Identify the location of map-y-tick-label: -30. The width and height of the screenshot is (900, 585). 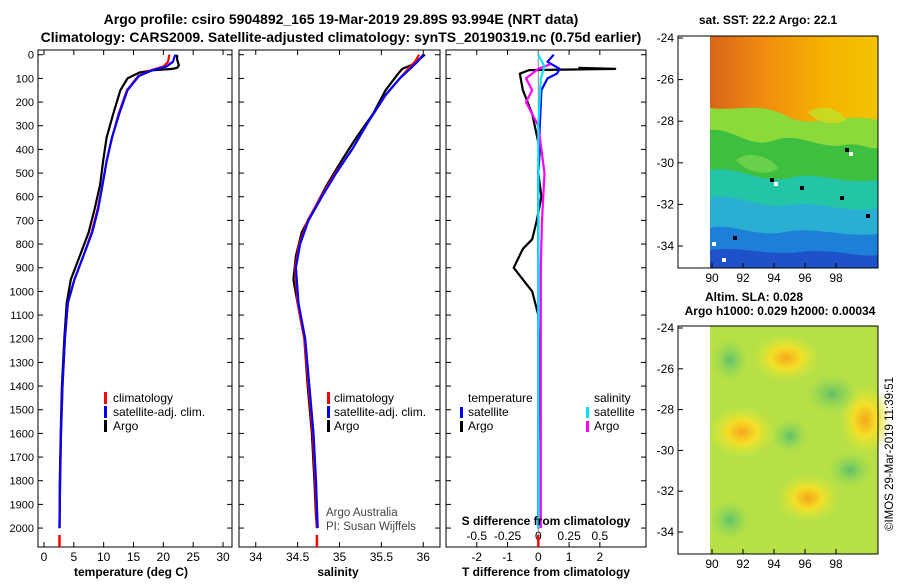
(666, 163).